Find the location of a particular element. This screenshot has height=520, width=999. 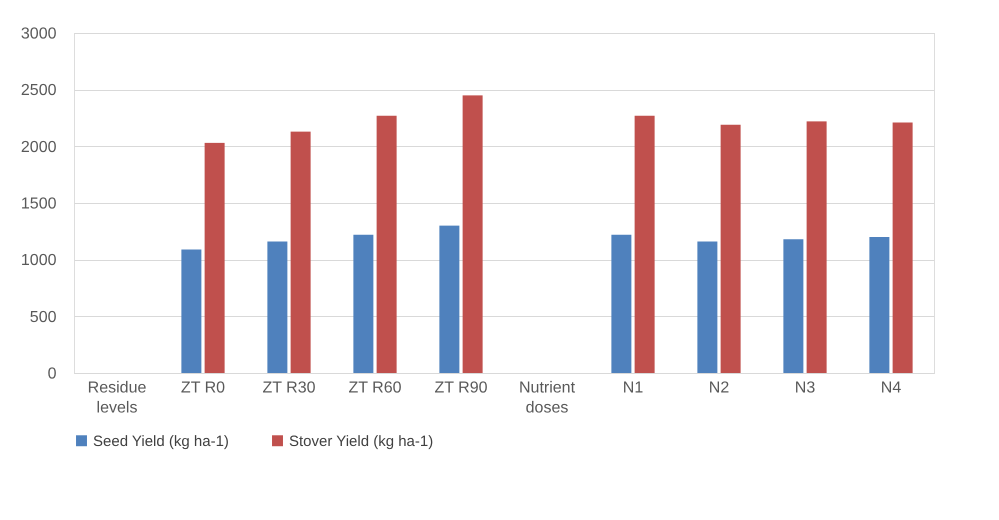

y-tick-label: 2500 is located at coordinates (38, 91).